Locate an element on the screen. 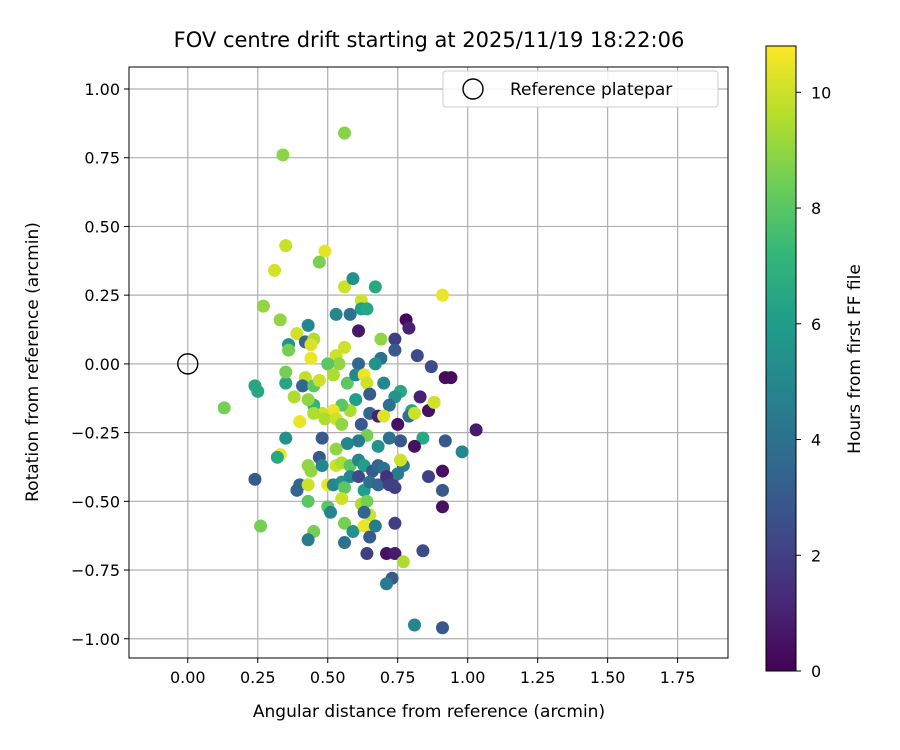  y-tick-label: 0.50 is located at coordinates (102, 226).